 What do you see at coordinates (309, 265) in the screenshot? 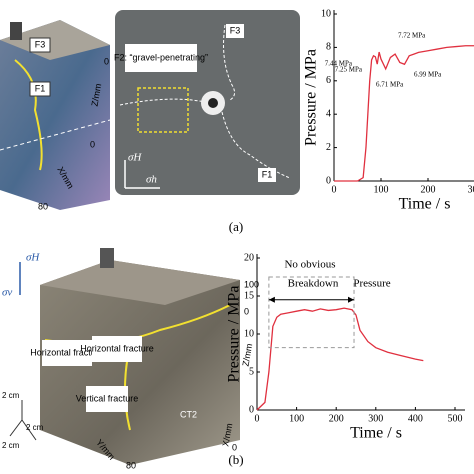
I see `annotation: No obvious` at bounding box center [309, 265].